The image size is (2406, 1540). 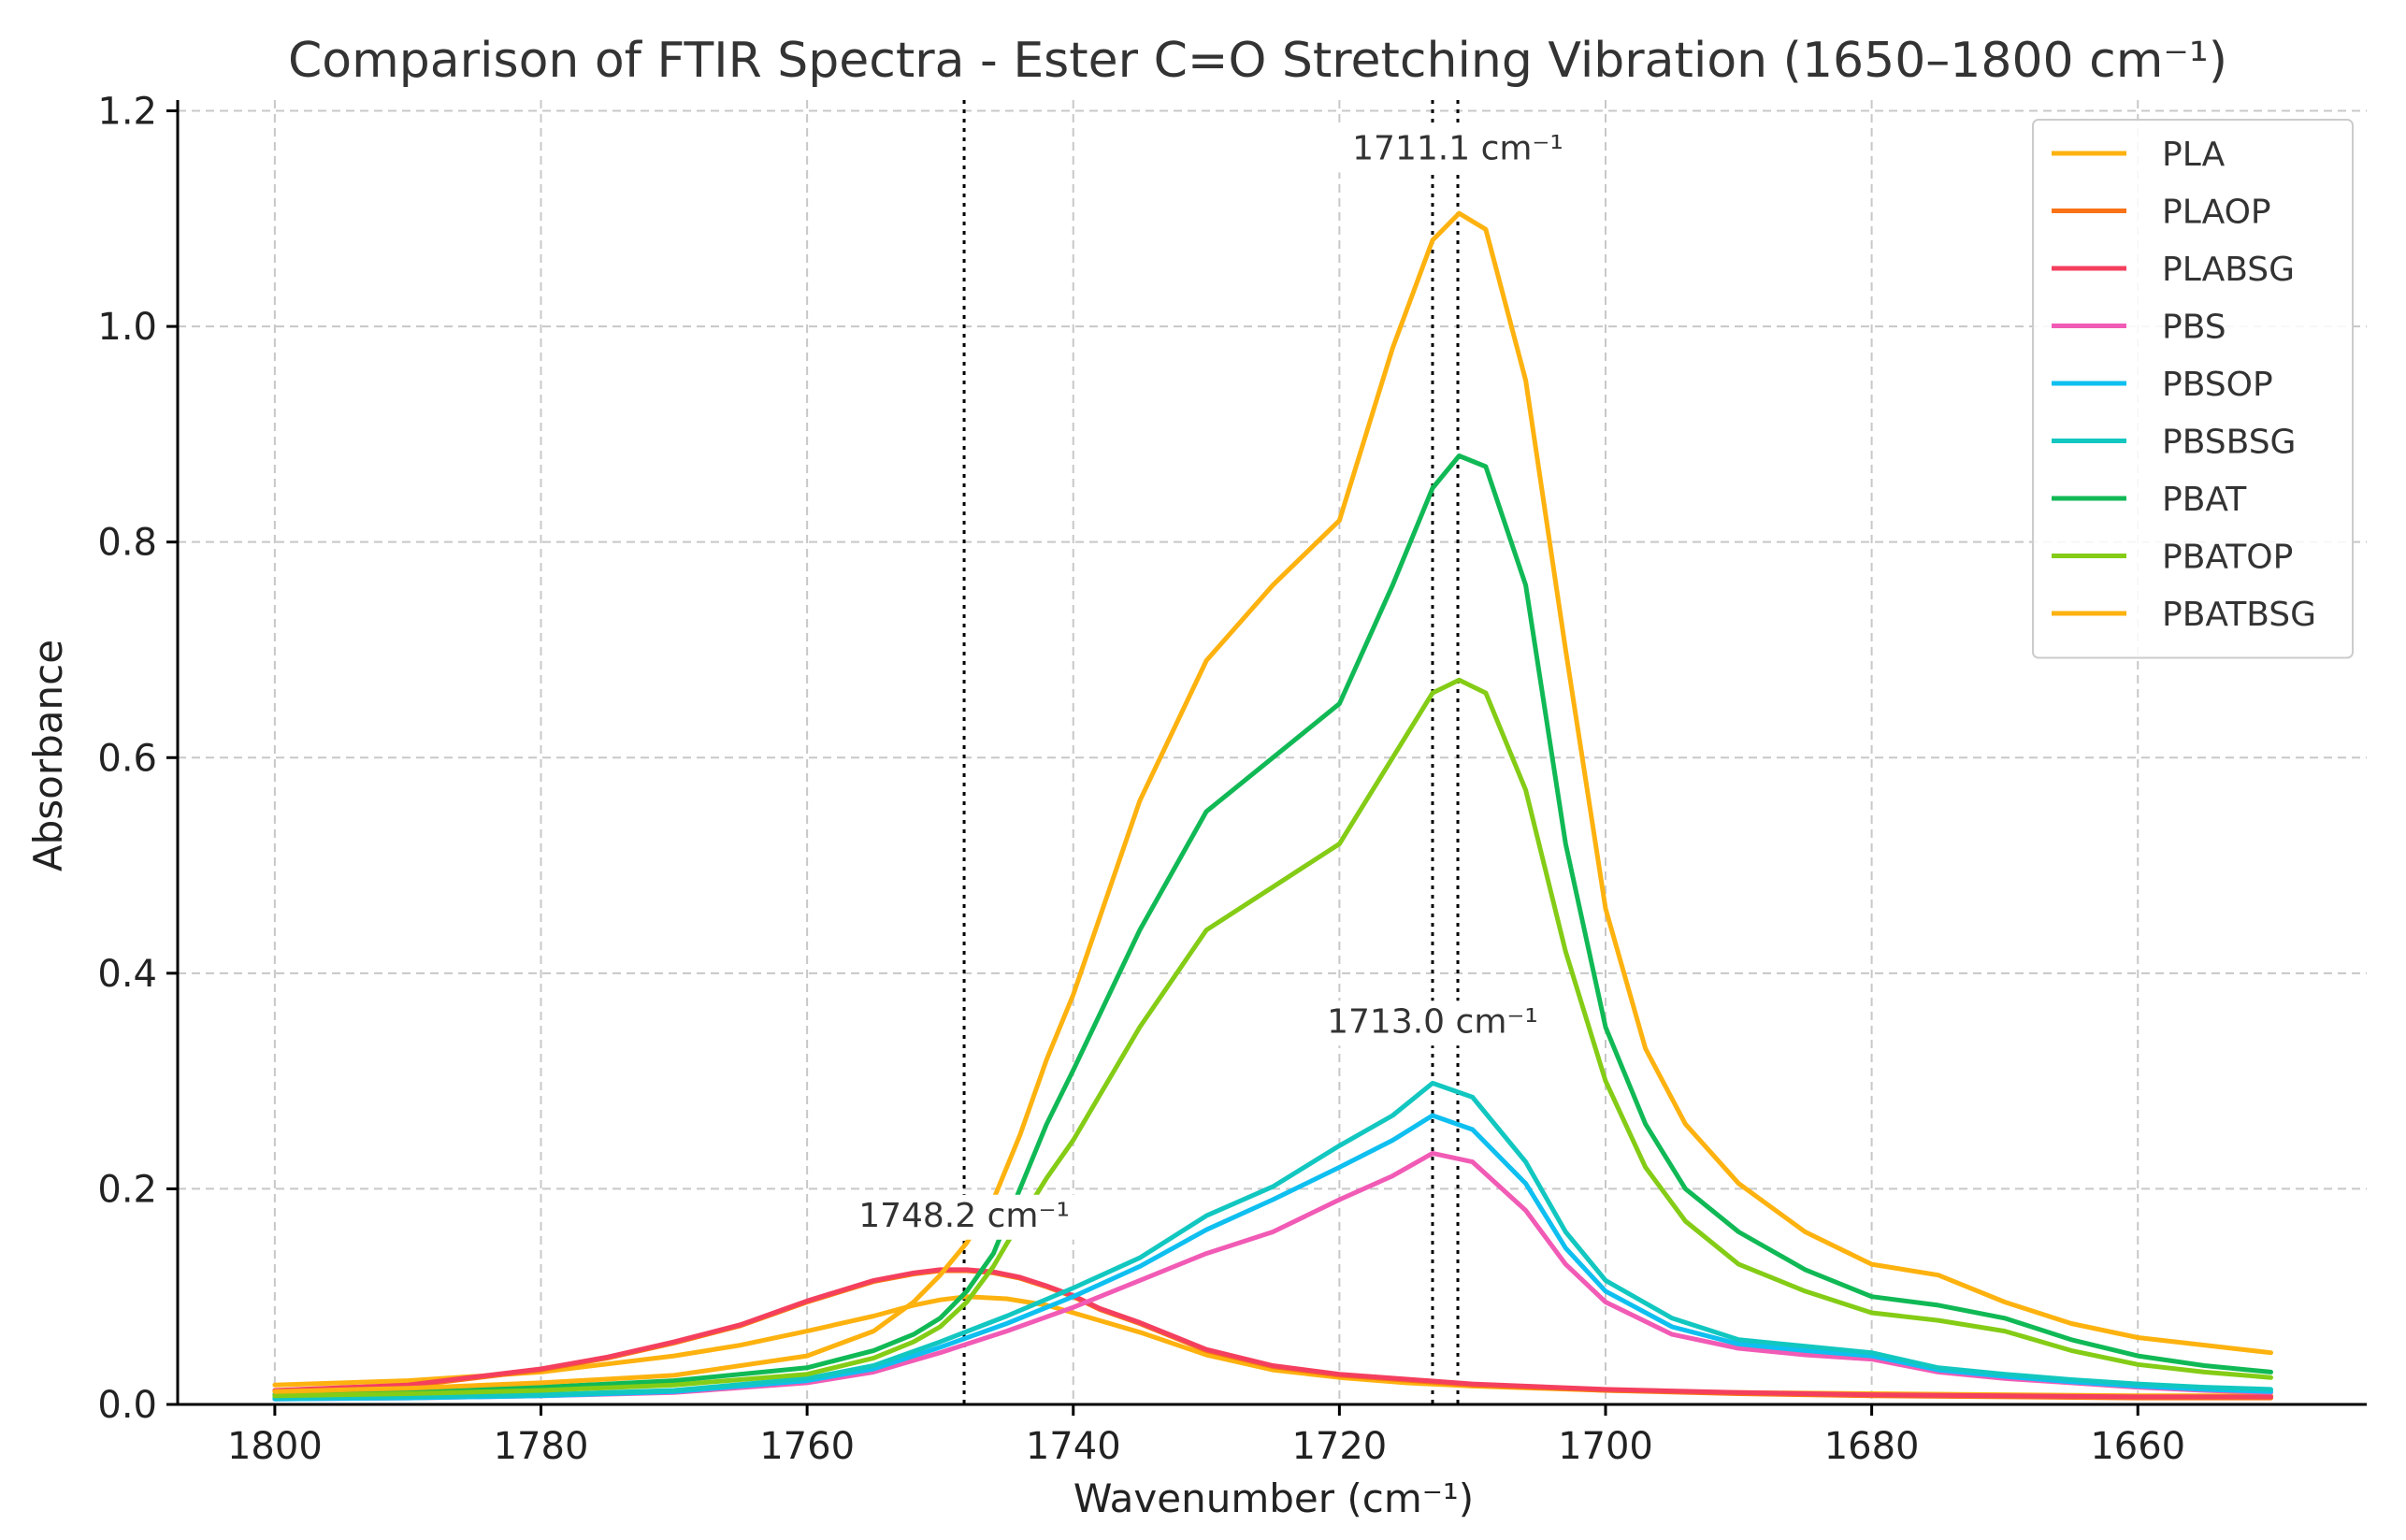 What do you see at coordinates (807, 1446) in the screenshot?
I see `x-tick-label: 1760` at bounding box center [807, 1446].